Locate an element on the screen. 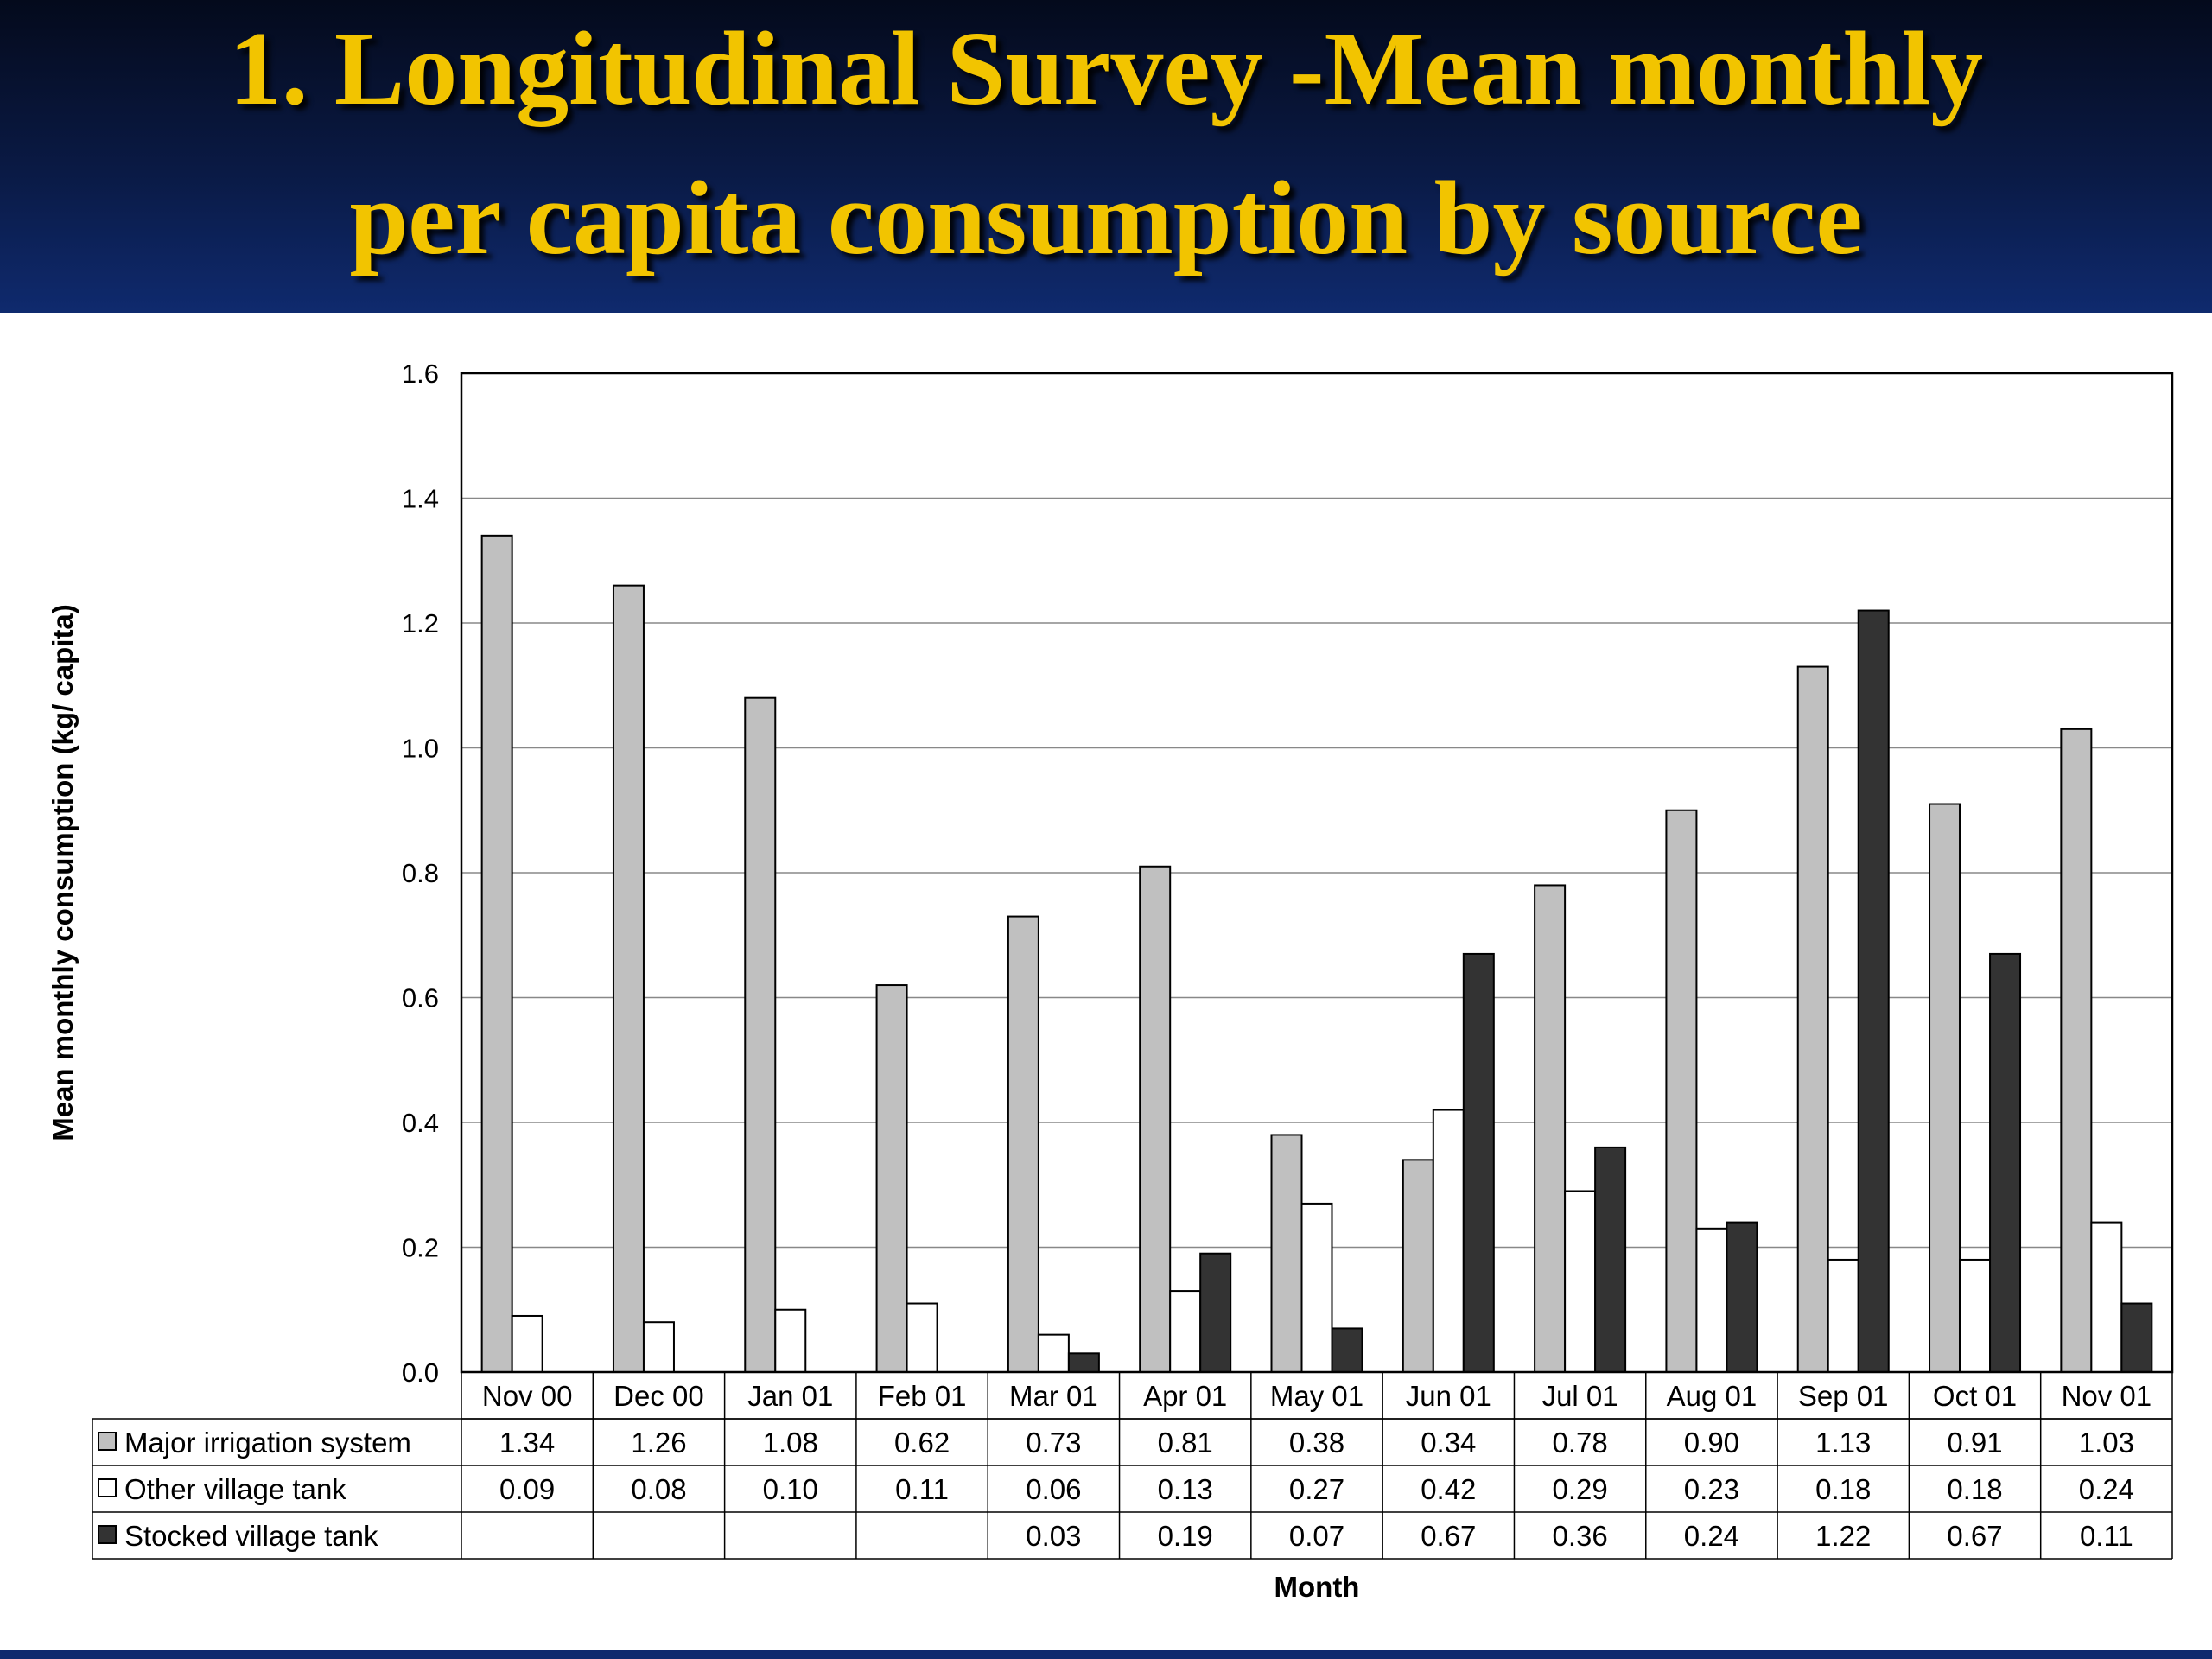  x-tick-label: Mar 01 is located at coordinates (1053, 1396).